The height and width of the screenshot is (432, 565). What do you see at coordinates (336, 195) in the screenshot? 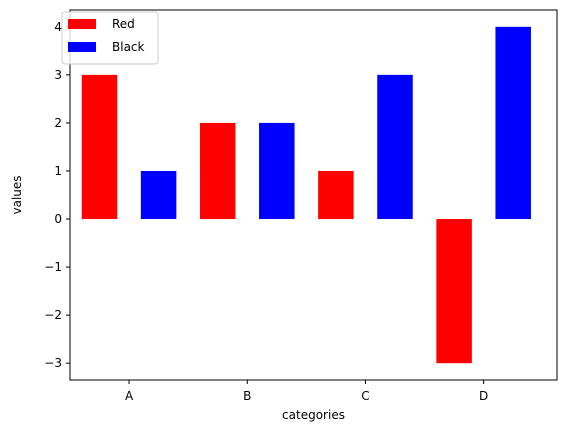
I see `bar-red-c` at bounding box center [336, 195].